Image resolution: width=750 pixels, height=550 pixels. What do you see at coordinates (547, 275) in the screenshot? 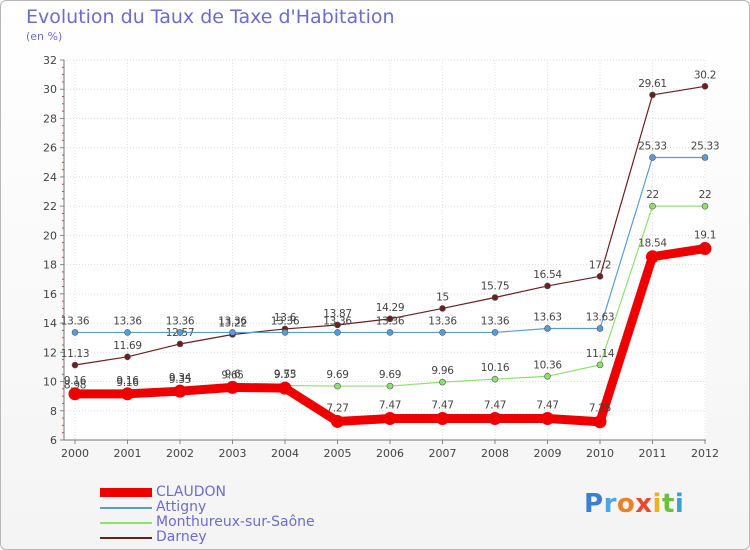
I see `data-label: 16.54` at bounding box center [547, 275].